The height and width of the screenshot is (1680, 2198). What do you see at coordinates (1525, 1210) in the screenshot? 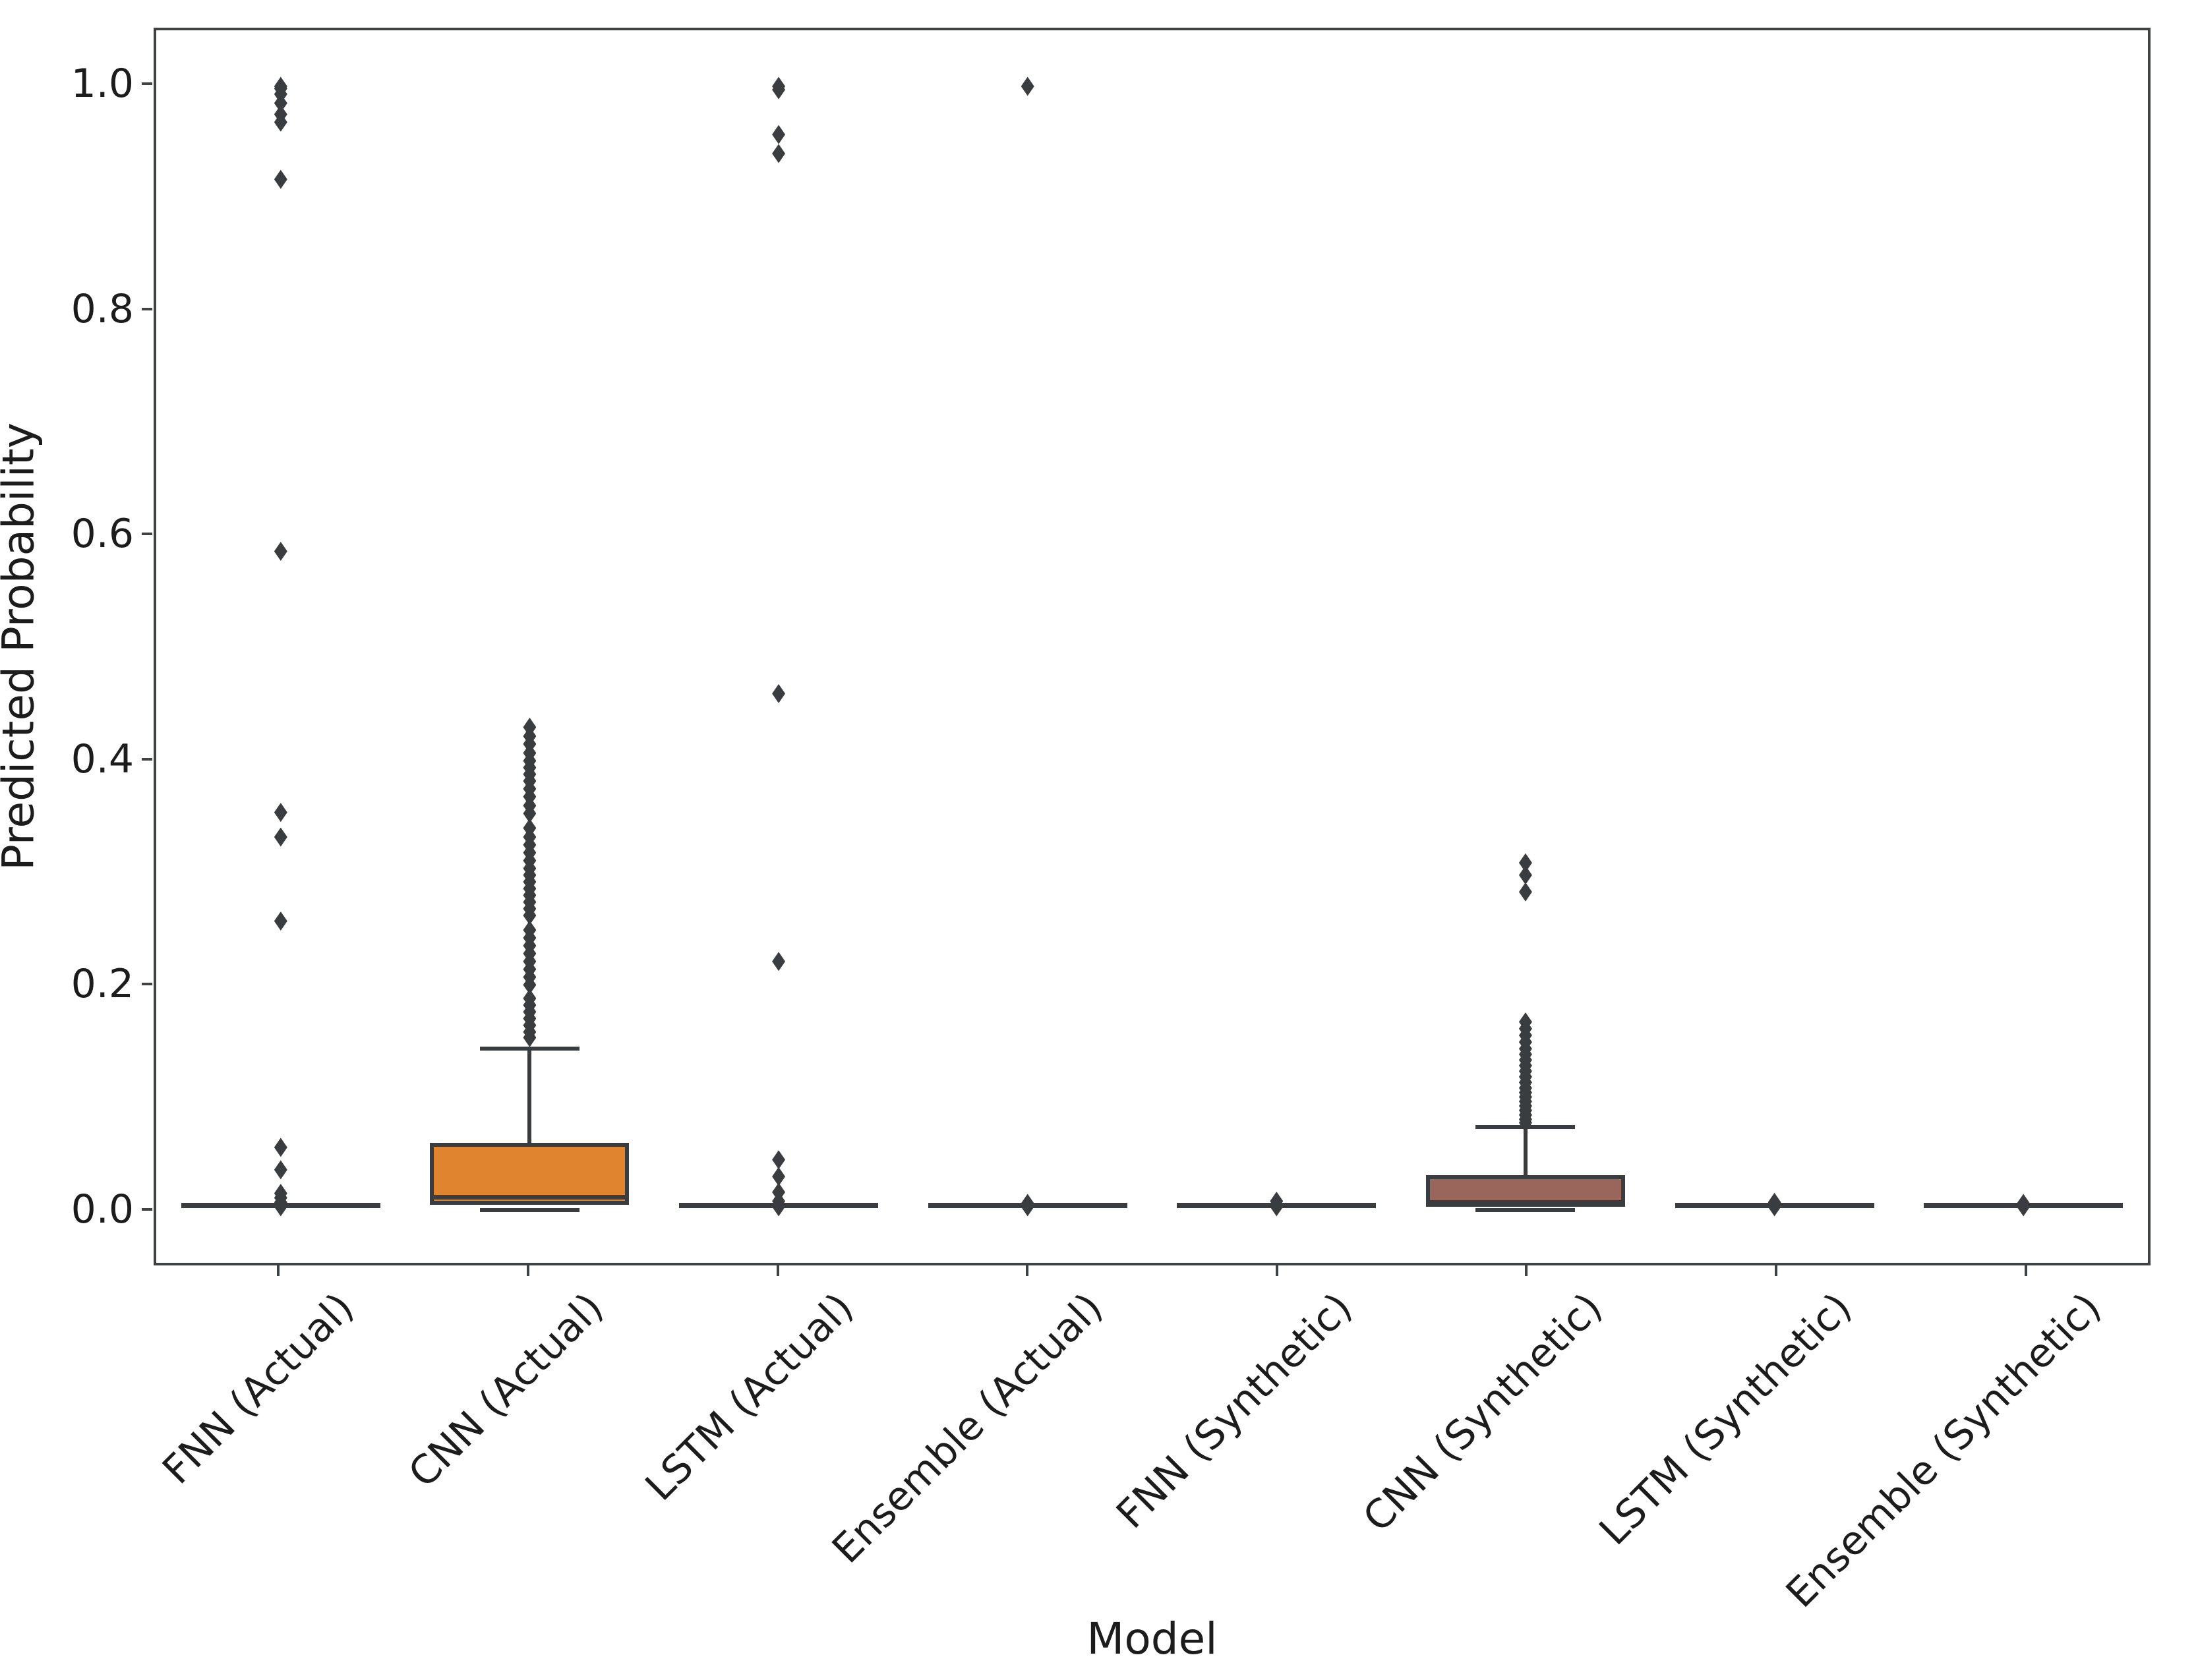
I see `whisker-cap-low-cnn-synthetic` at bounding box center [1525, 1210].